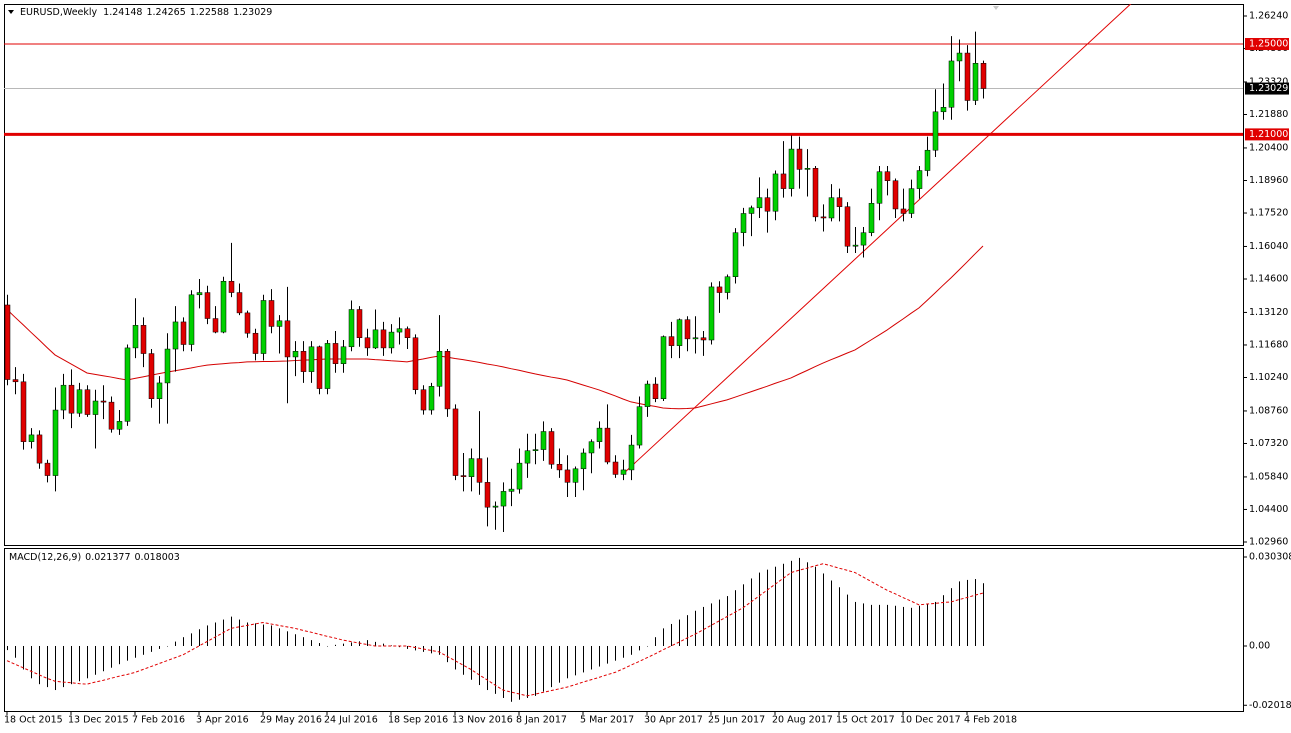 Image resolution: width=1291 pixels, height=733 pixels. What do you see at coordinates (1268, 147) in the screenshot?
I see `y-tick-label: 1.20400` at bounding box center [1268, 147].